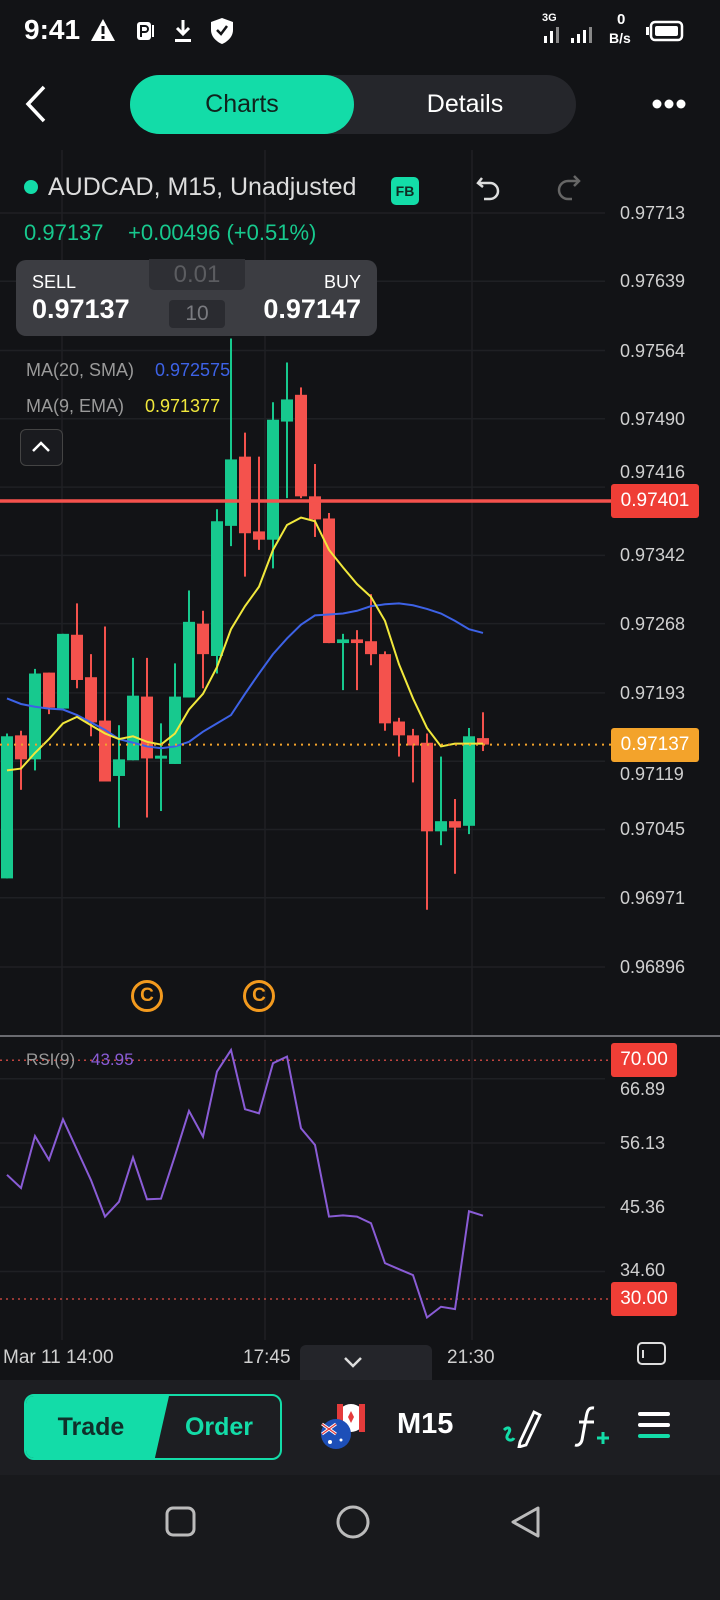 This screenshot has width=720, height=1600. Describe the element at coordinates (568, 35) in the screenshot. I see `signal-icon` at that location.